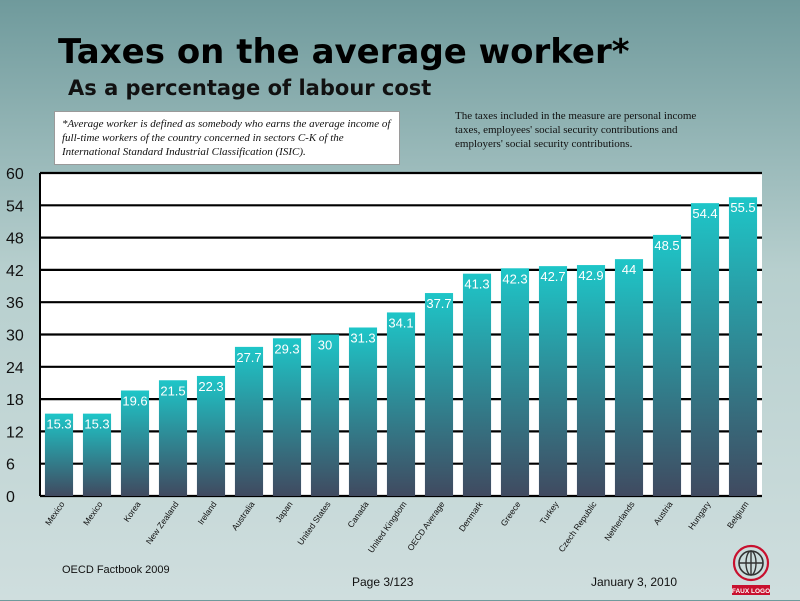 The image size is (800, 601). I want to click on bar-value-label: 22.3, so click(210, 386).